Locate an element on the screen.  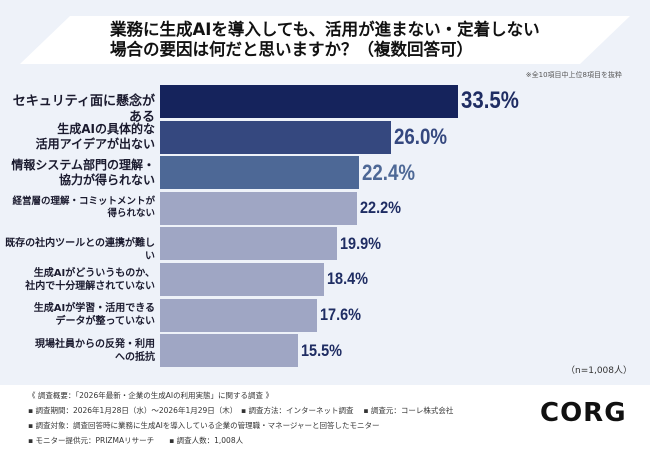
sample-size: （n=1,008人） is located at coordinates (598, 371).